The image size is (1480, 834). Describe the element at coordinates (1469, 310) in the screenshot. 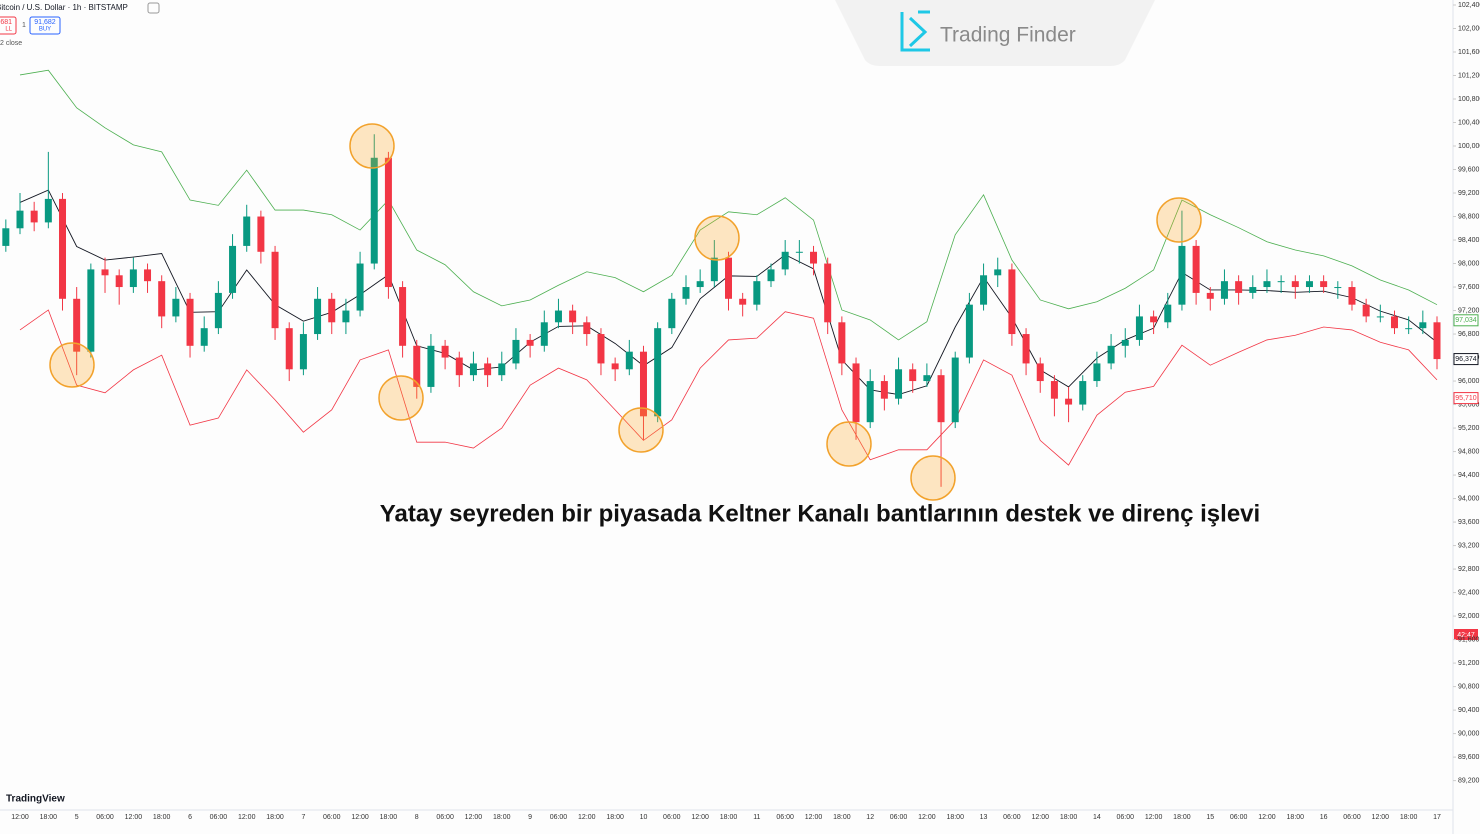

I see `y-tick-label: 97,200` at that location.